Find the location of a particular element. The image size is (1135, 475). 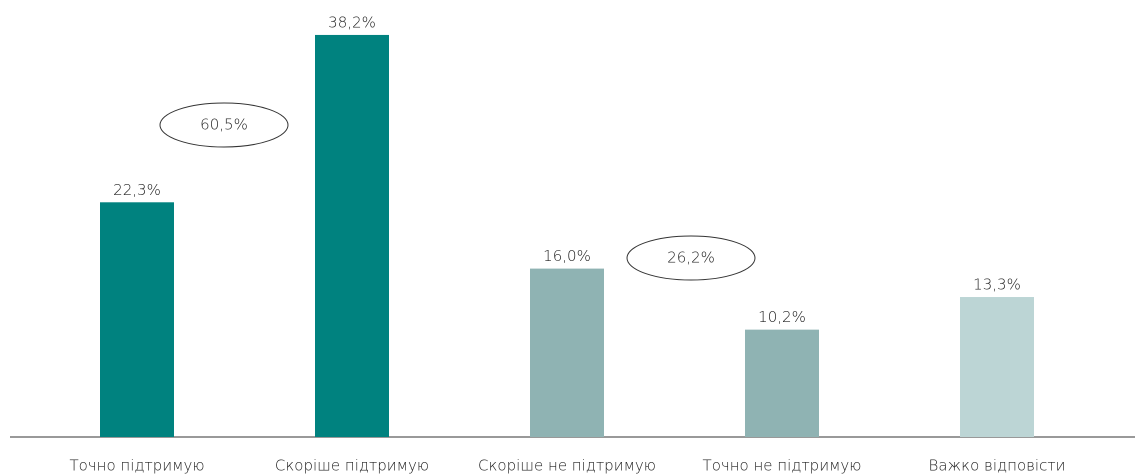

value-label: 13,3% is located at coordinates (997, 285).